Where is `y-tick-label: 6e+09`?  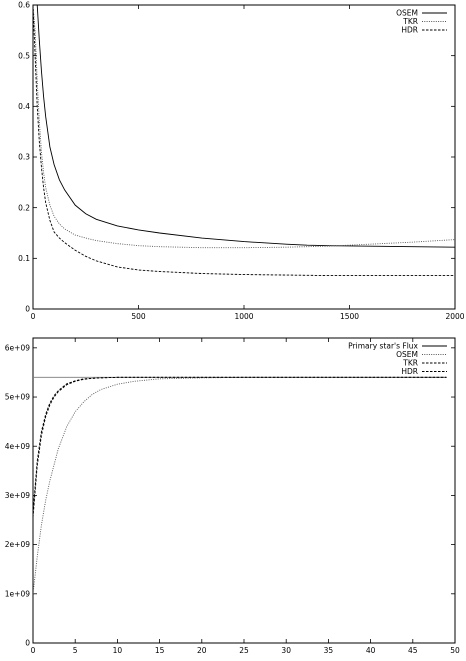 y-tick-label: 6e+09 is located at coordinates (17, 347).